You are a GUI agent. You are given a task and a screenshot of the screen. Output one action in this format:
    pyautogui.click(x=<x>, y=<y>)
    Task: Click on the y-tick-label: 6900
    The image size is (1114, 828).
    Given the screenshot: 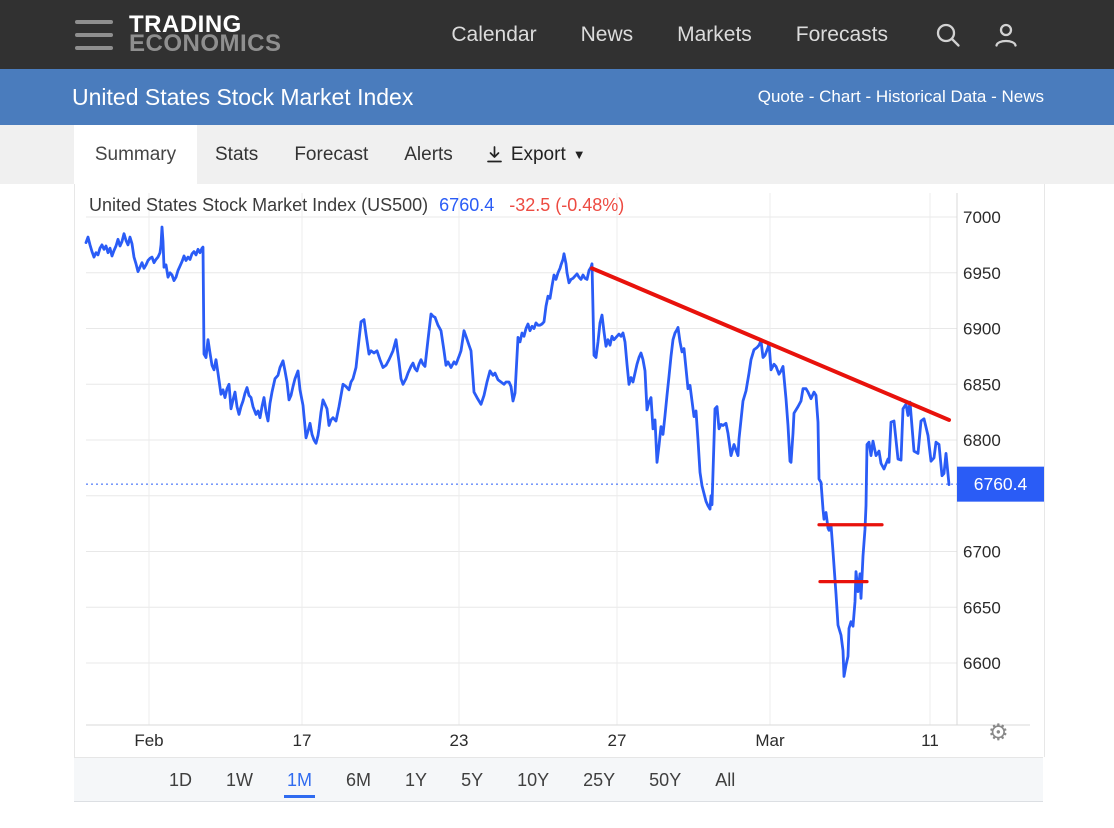 What is the action you would take?
    pyautogui.click(x=982, y=329)
    